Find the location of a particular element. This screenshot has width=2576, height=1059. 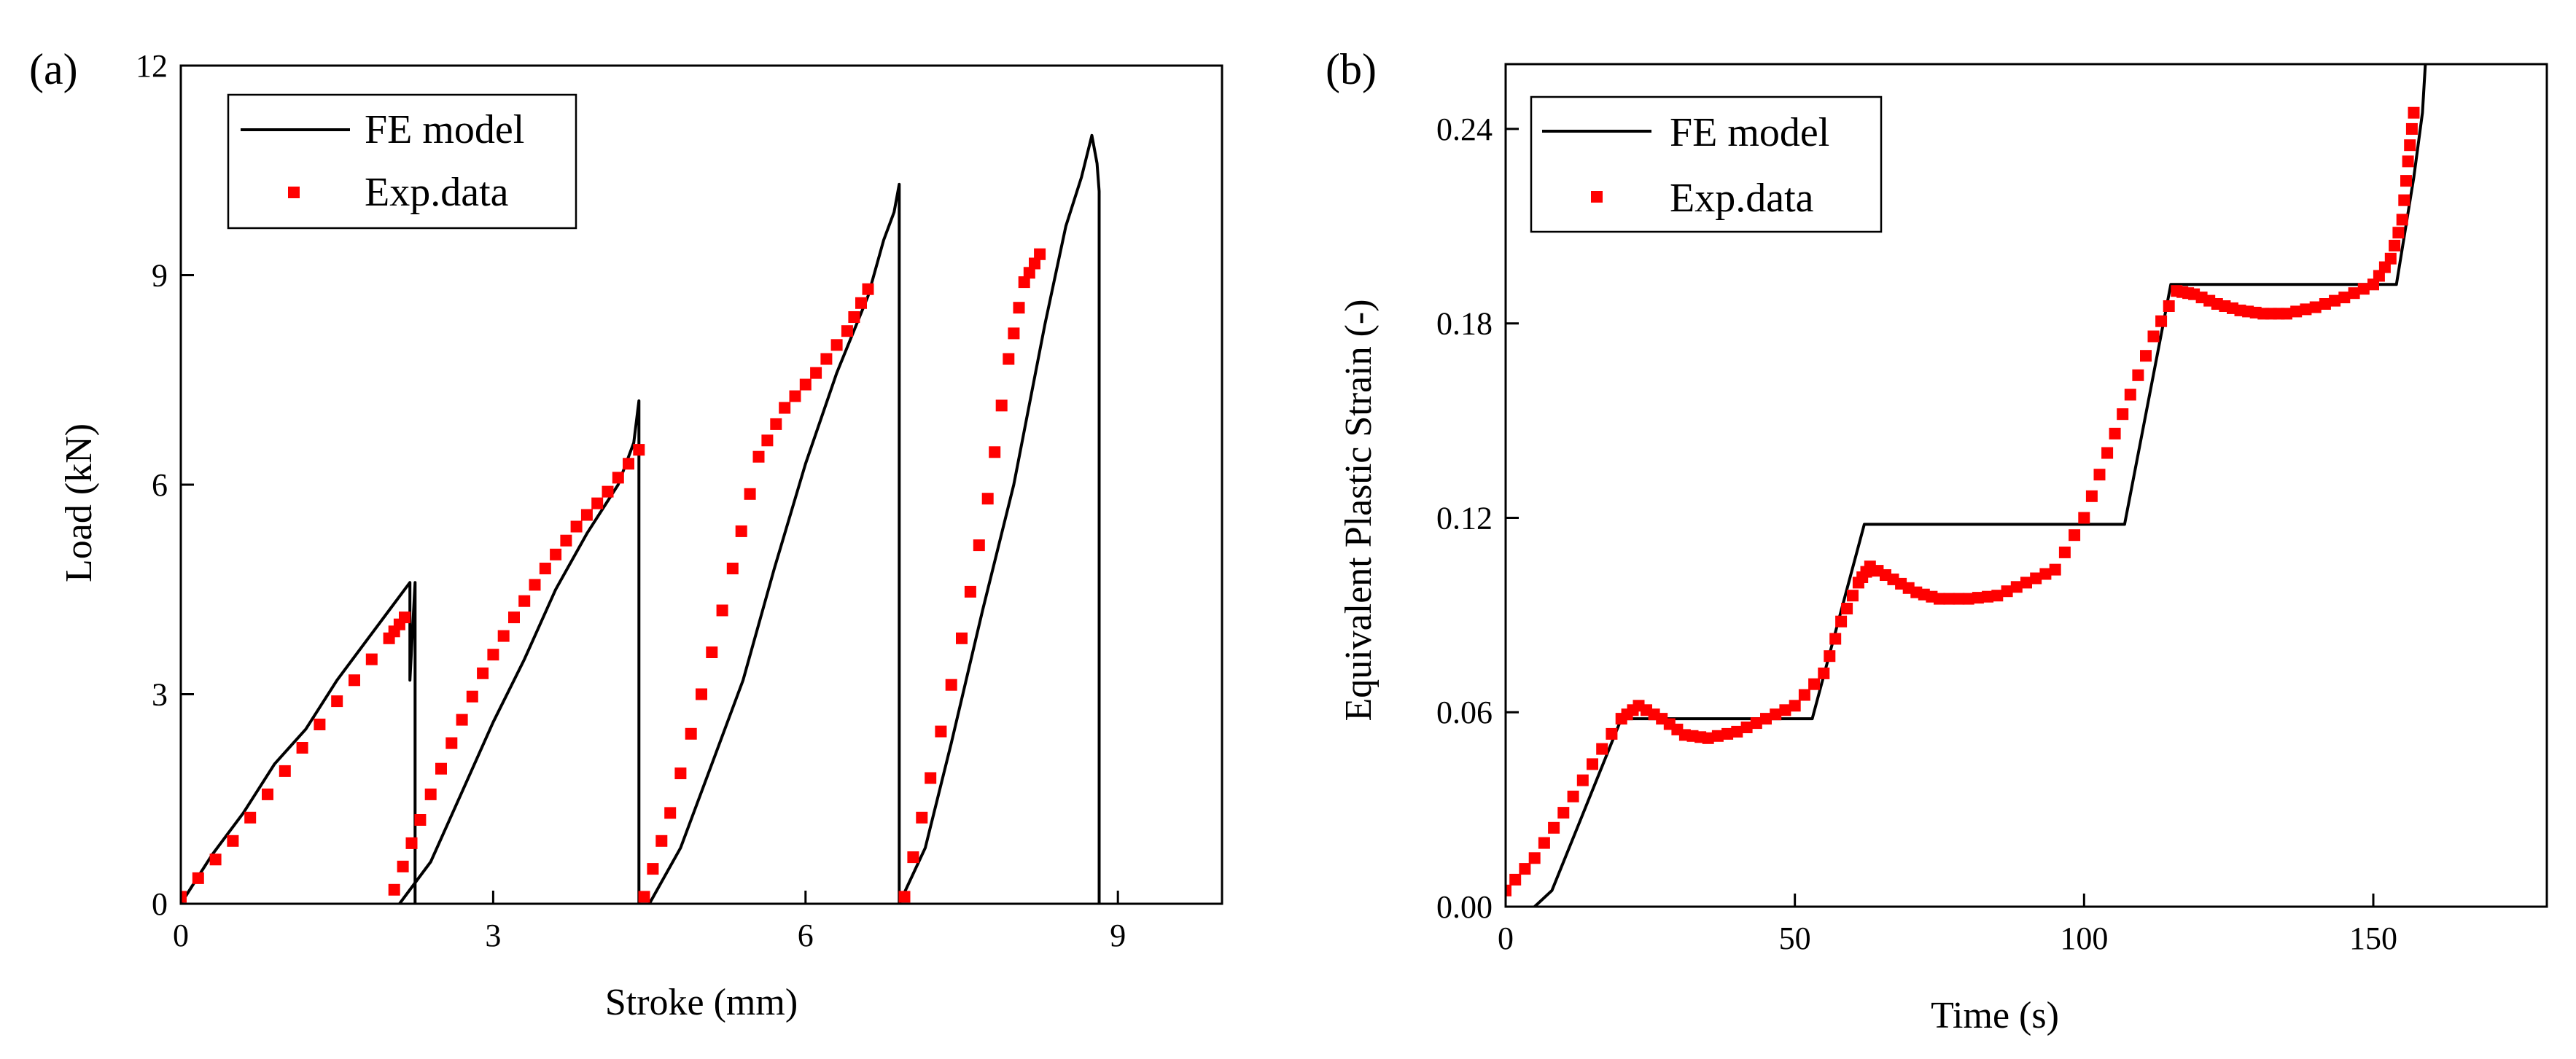

panel-b-xlabel: Time (s) is located at coordinates (1995, 1015).